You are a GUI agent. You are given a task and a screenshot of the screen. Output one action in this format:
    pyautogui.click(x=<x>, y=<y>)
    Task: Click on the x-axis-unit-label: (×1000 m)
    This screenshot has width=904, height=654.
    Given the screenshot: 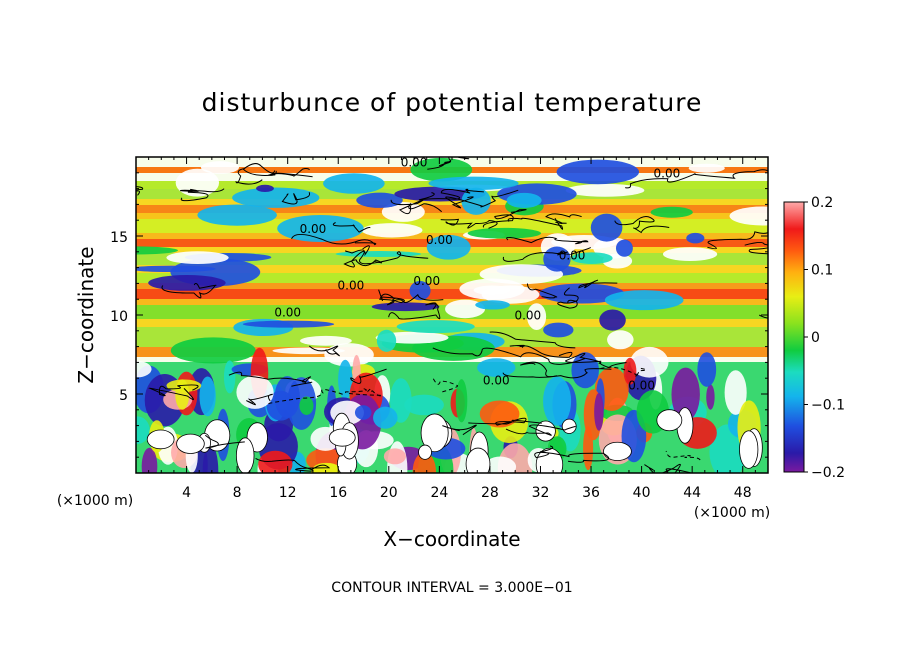 What is the action you would take?
    pyautogui.click(x=732, y=513)
    